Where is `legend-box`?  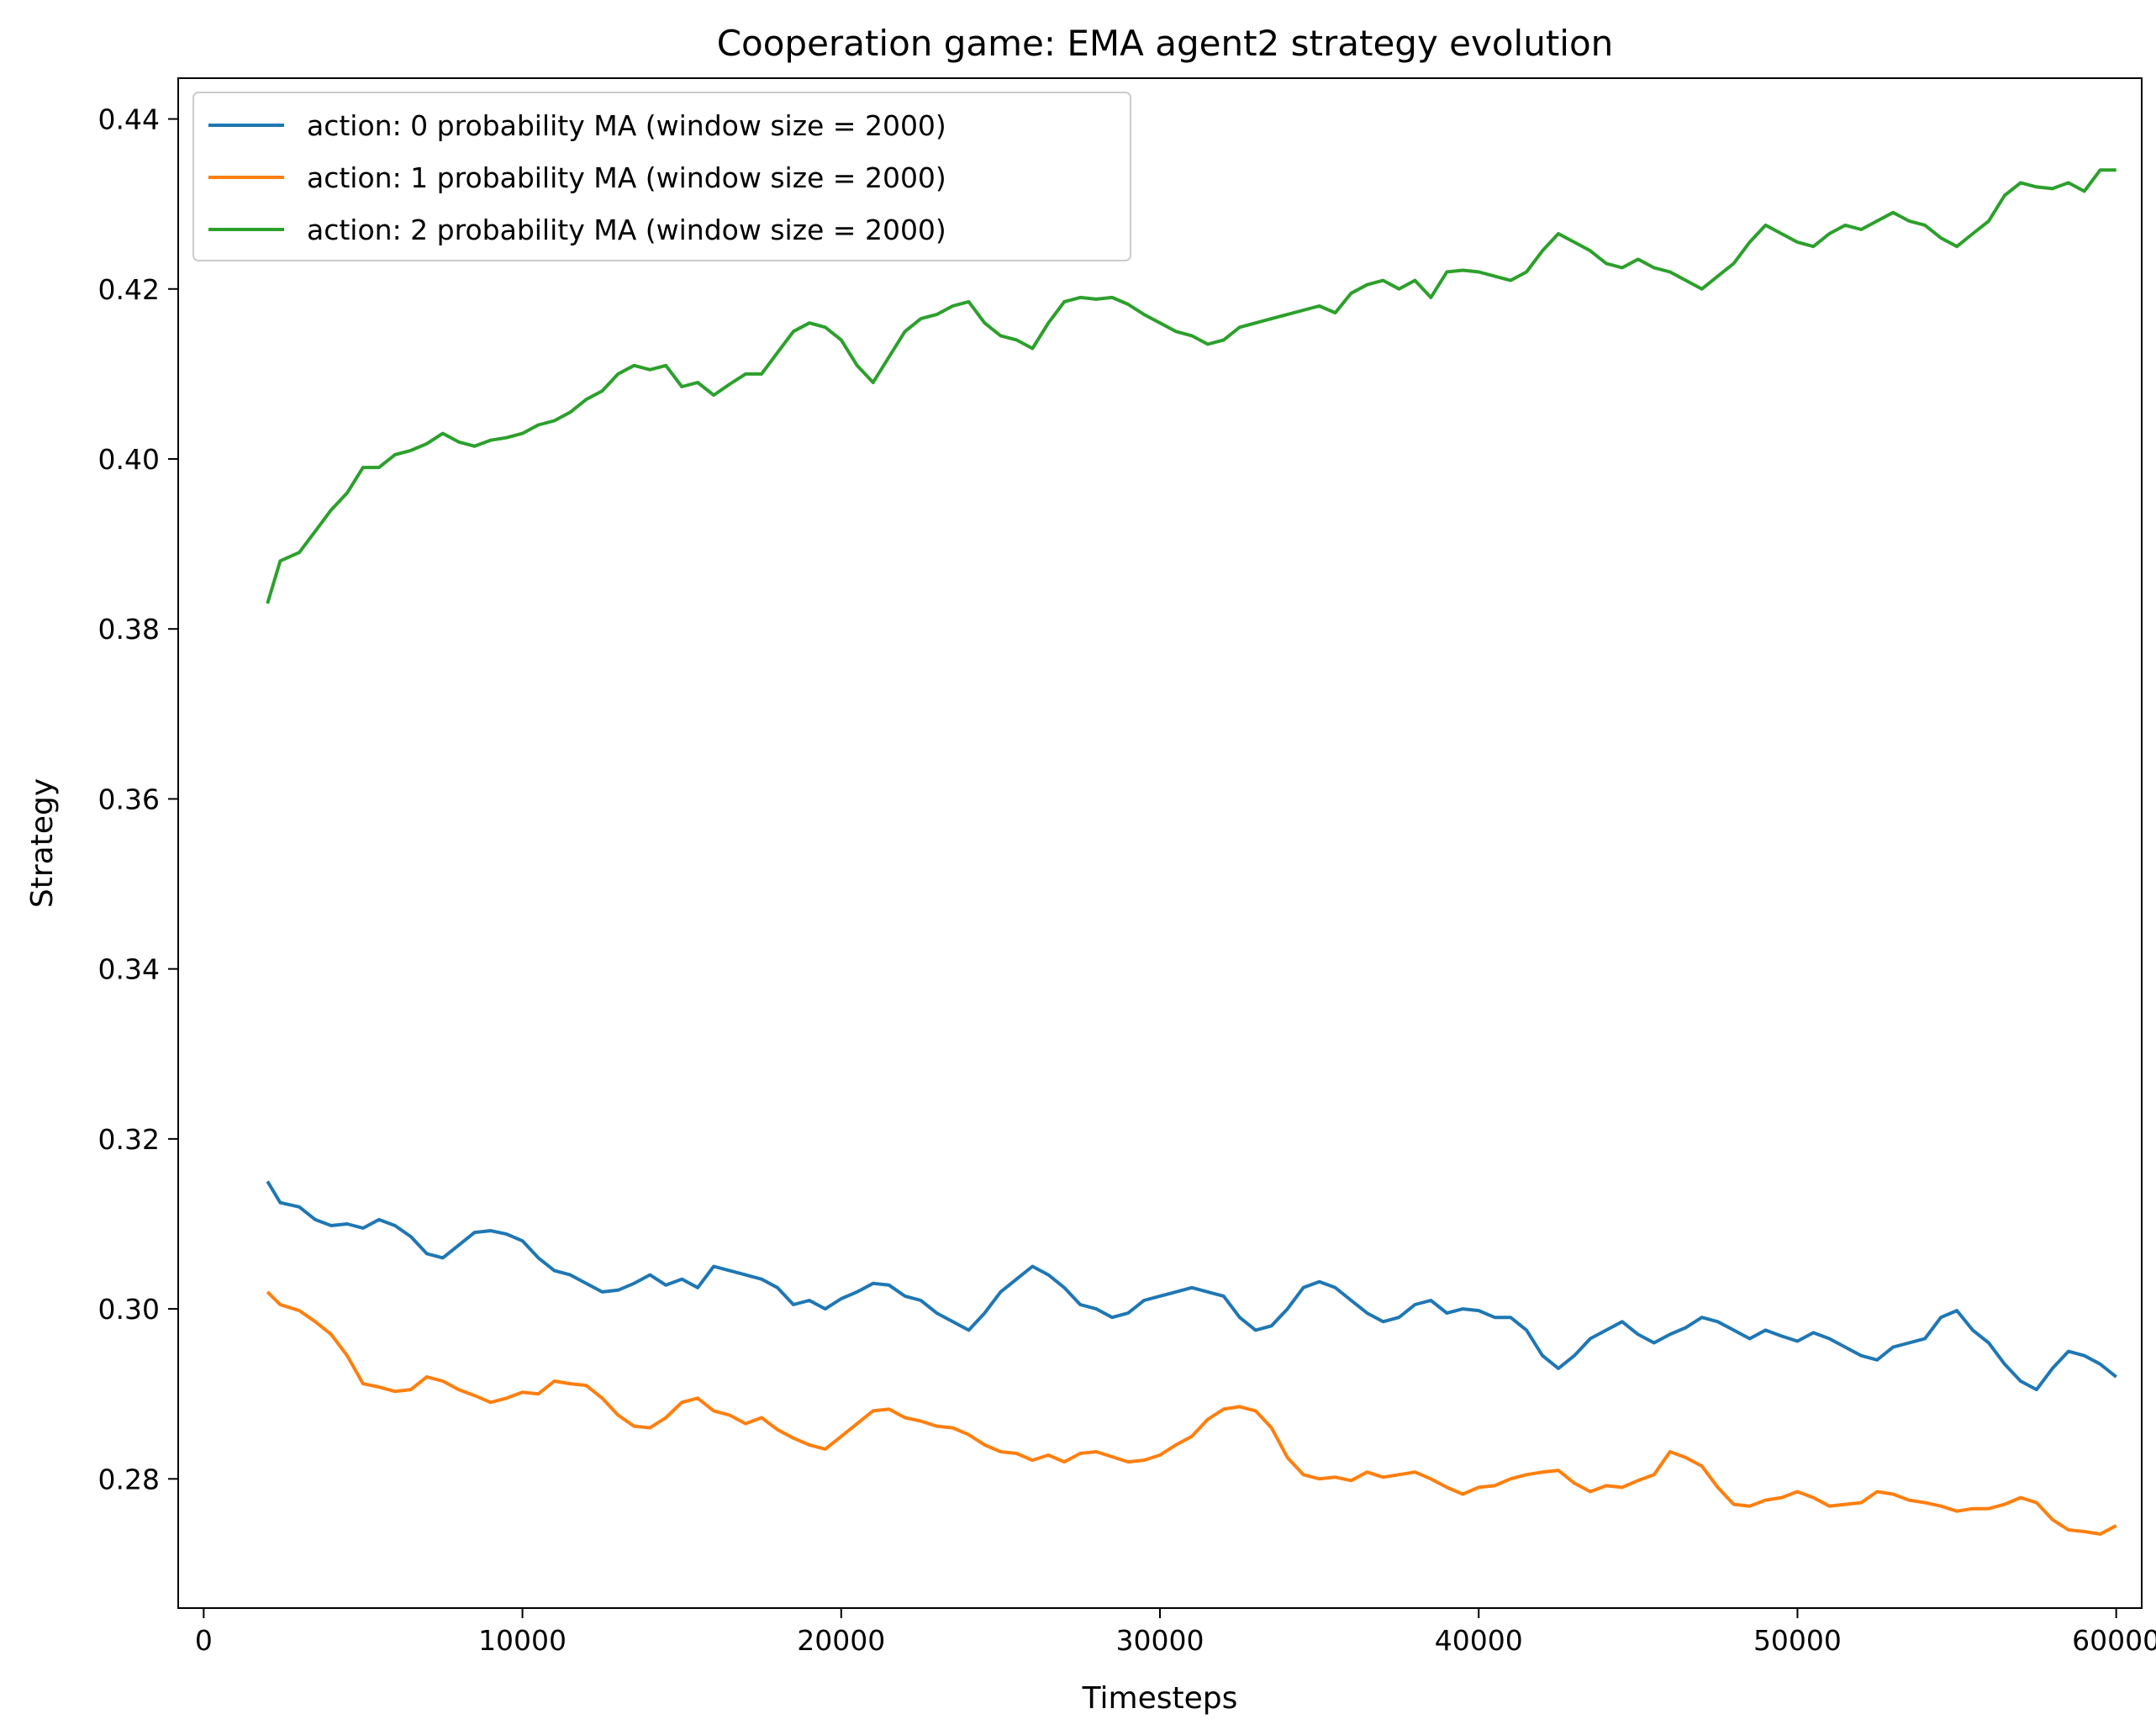
legend-box is located at coordinates (661, 176).